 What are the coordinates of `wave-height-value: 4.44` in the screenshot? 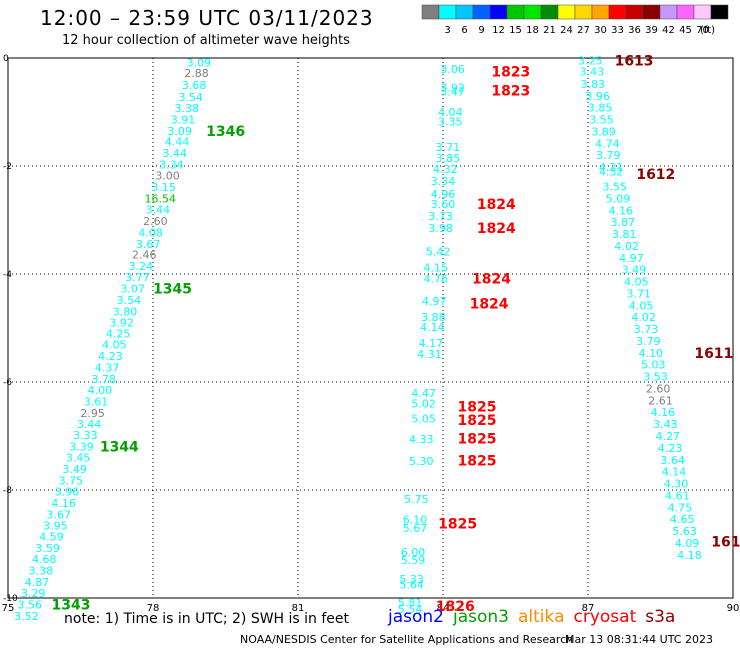 It's located at (177, 142).